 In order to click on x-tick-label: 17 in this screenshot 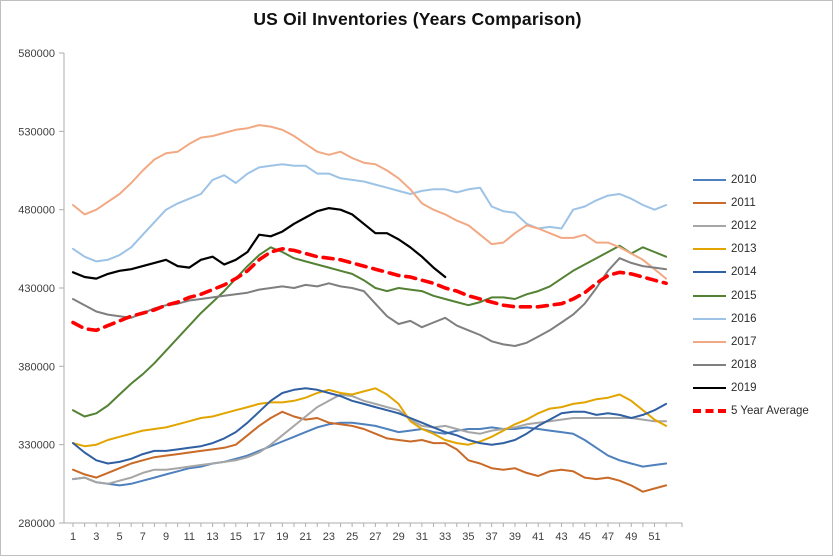, I will do `click(259, 537)`.